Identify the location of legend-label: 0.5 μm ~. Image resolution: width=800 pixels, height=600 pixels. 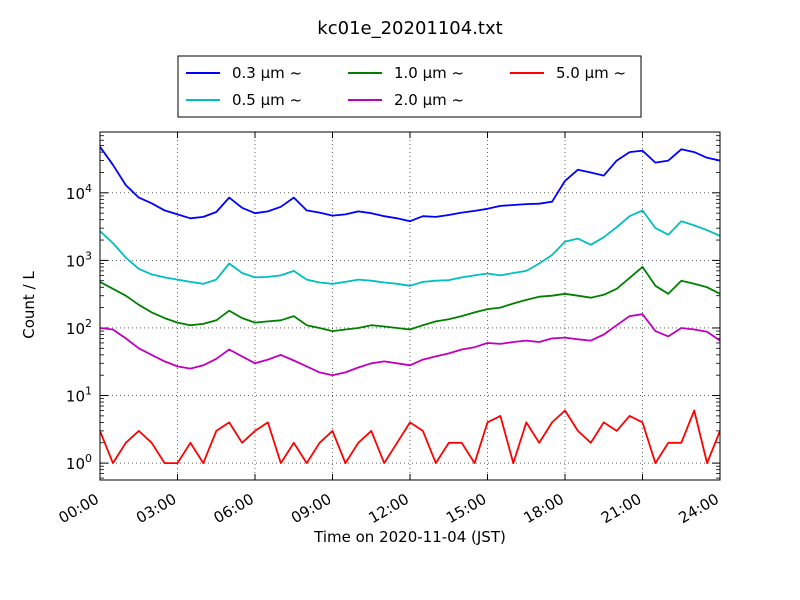
(267, 100).